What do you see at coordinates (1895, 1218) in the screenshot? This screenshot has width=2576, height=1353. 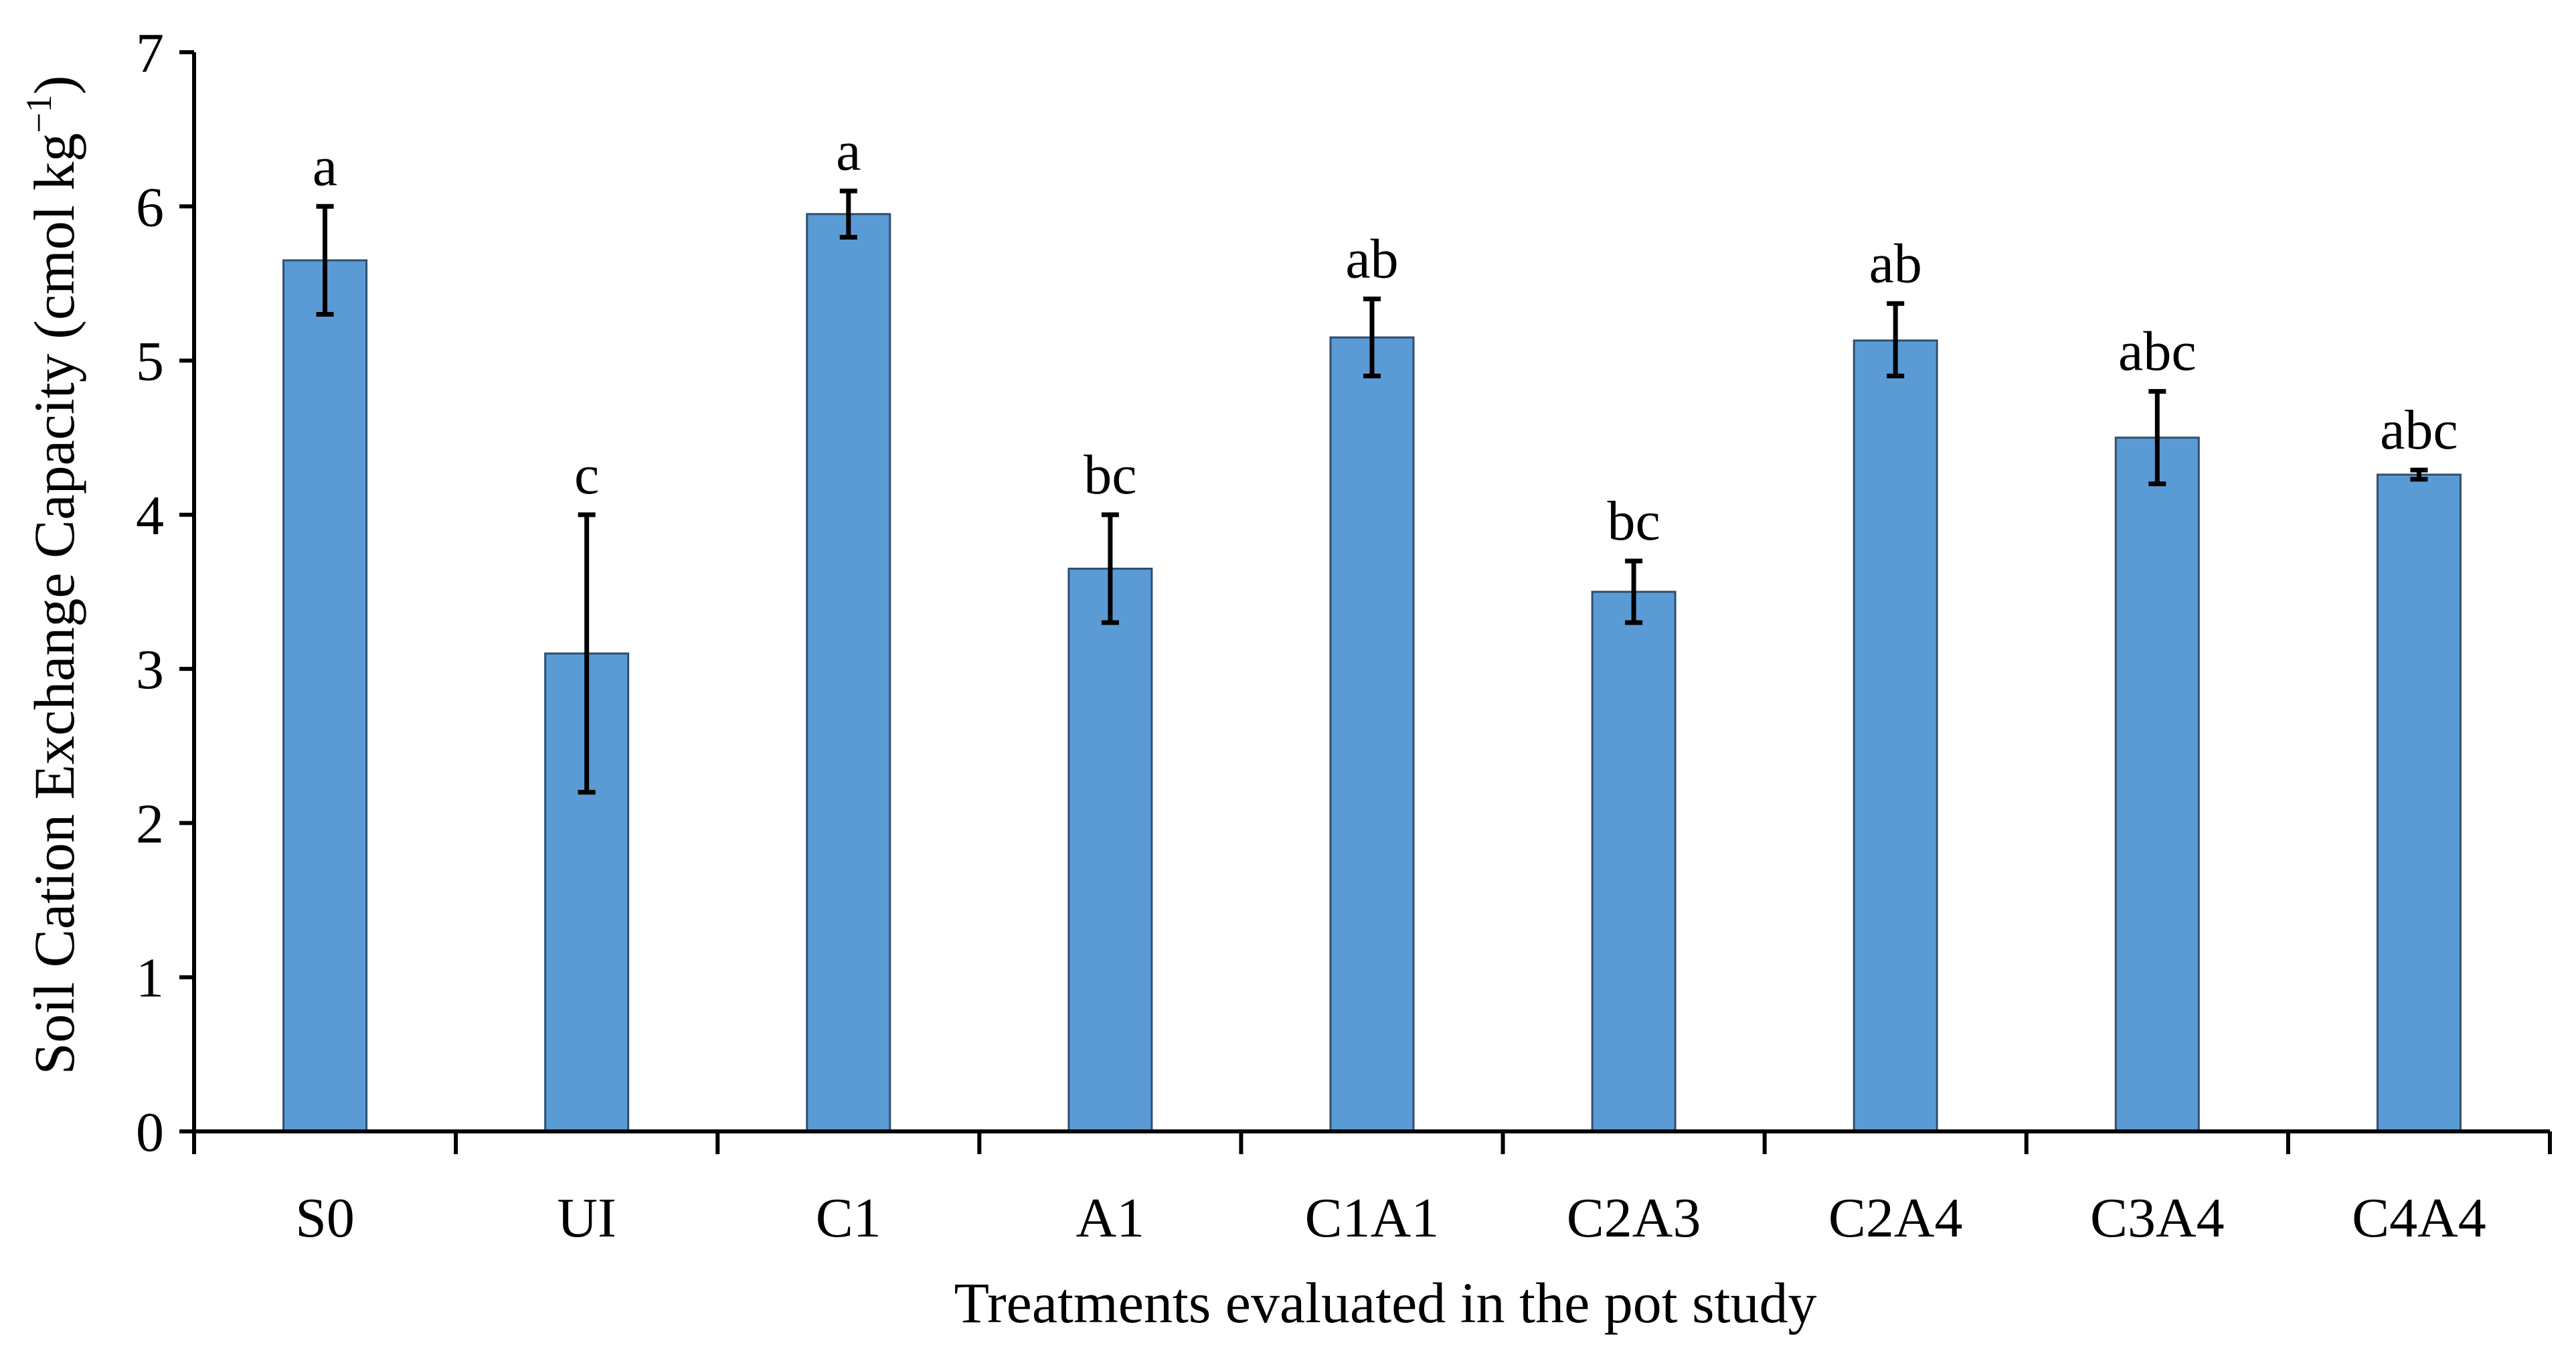 I see `x-category-label: C2A4` at bounding box center [1895, 1218].